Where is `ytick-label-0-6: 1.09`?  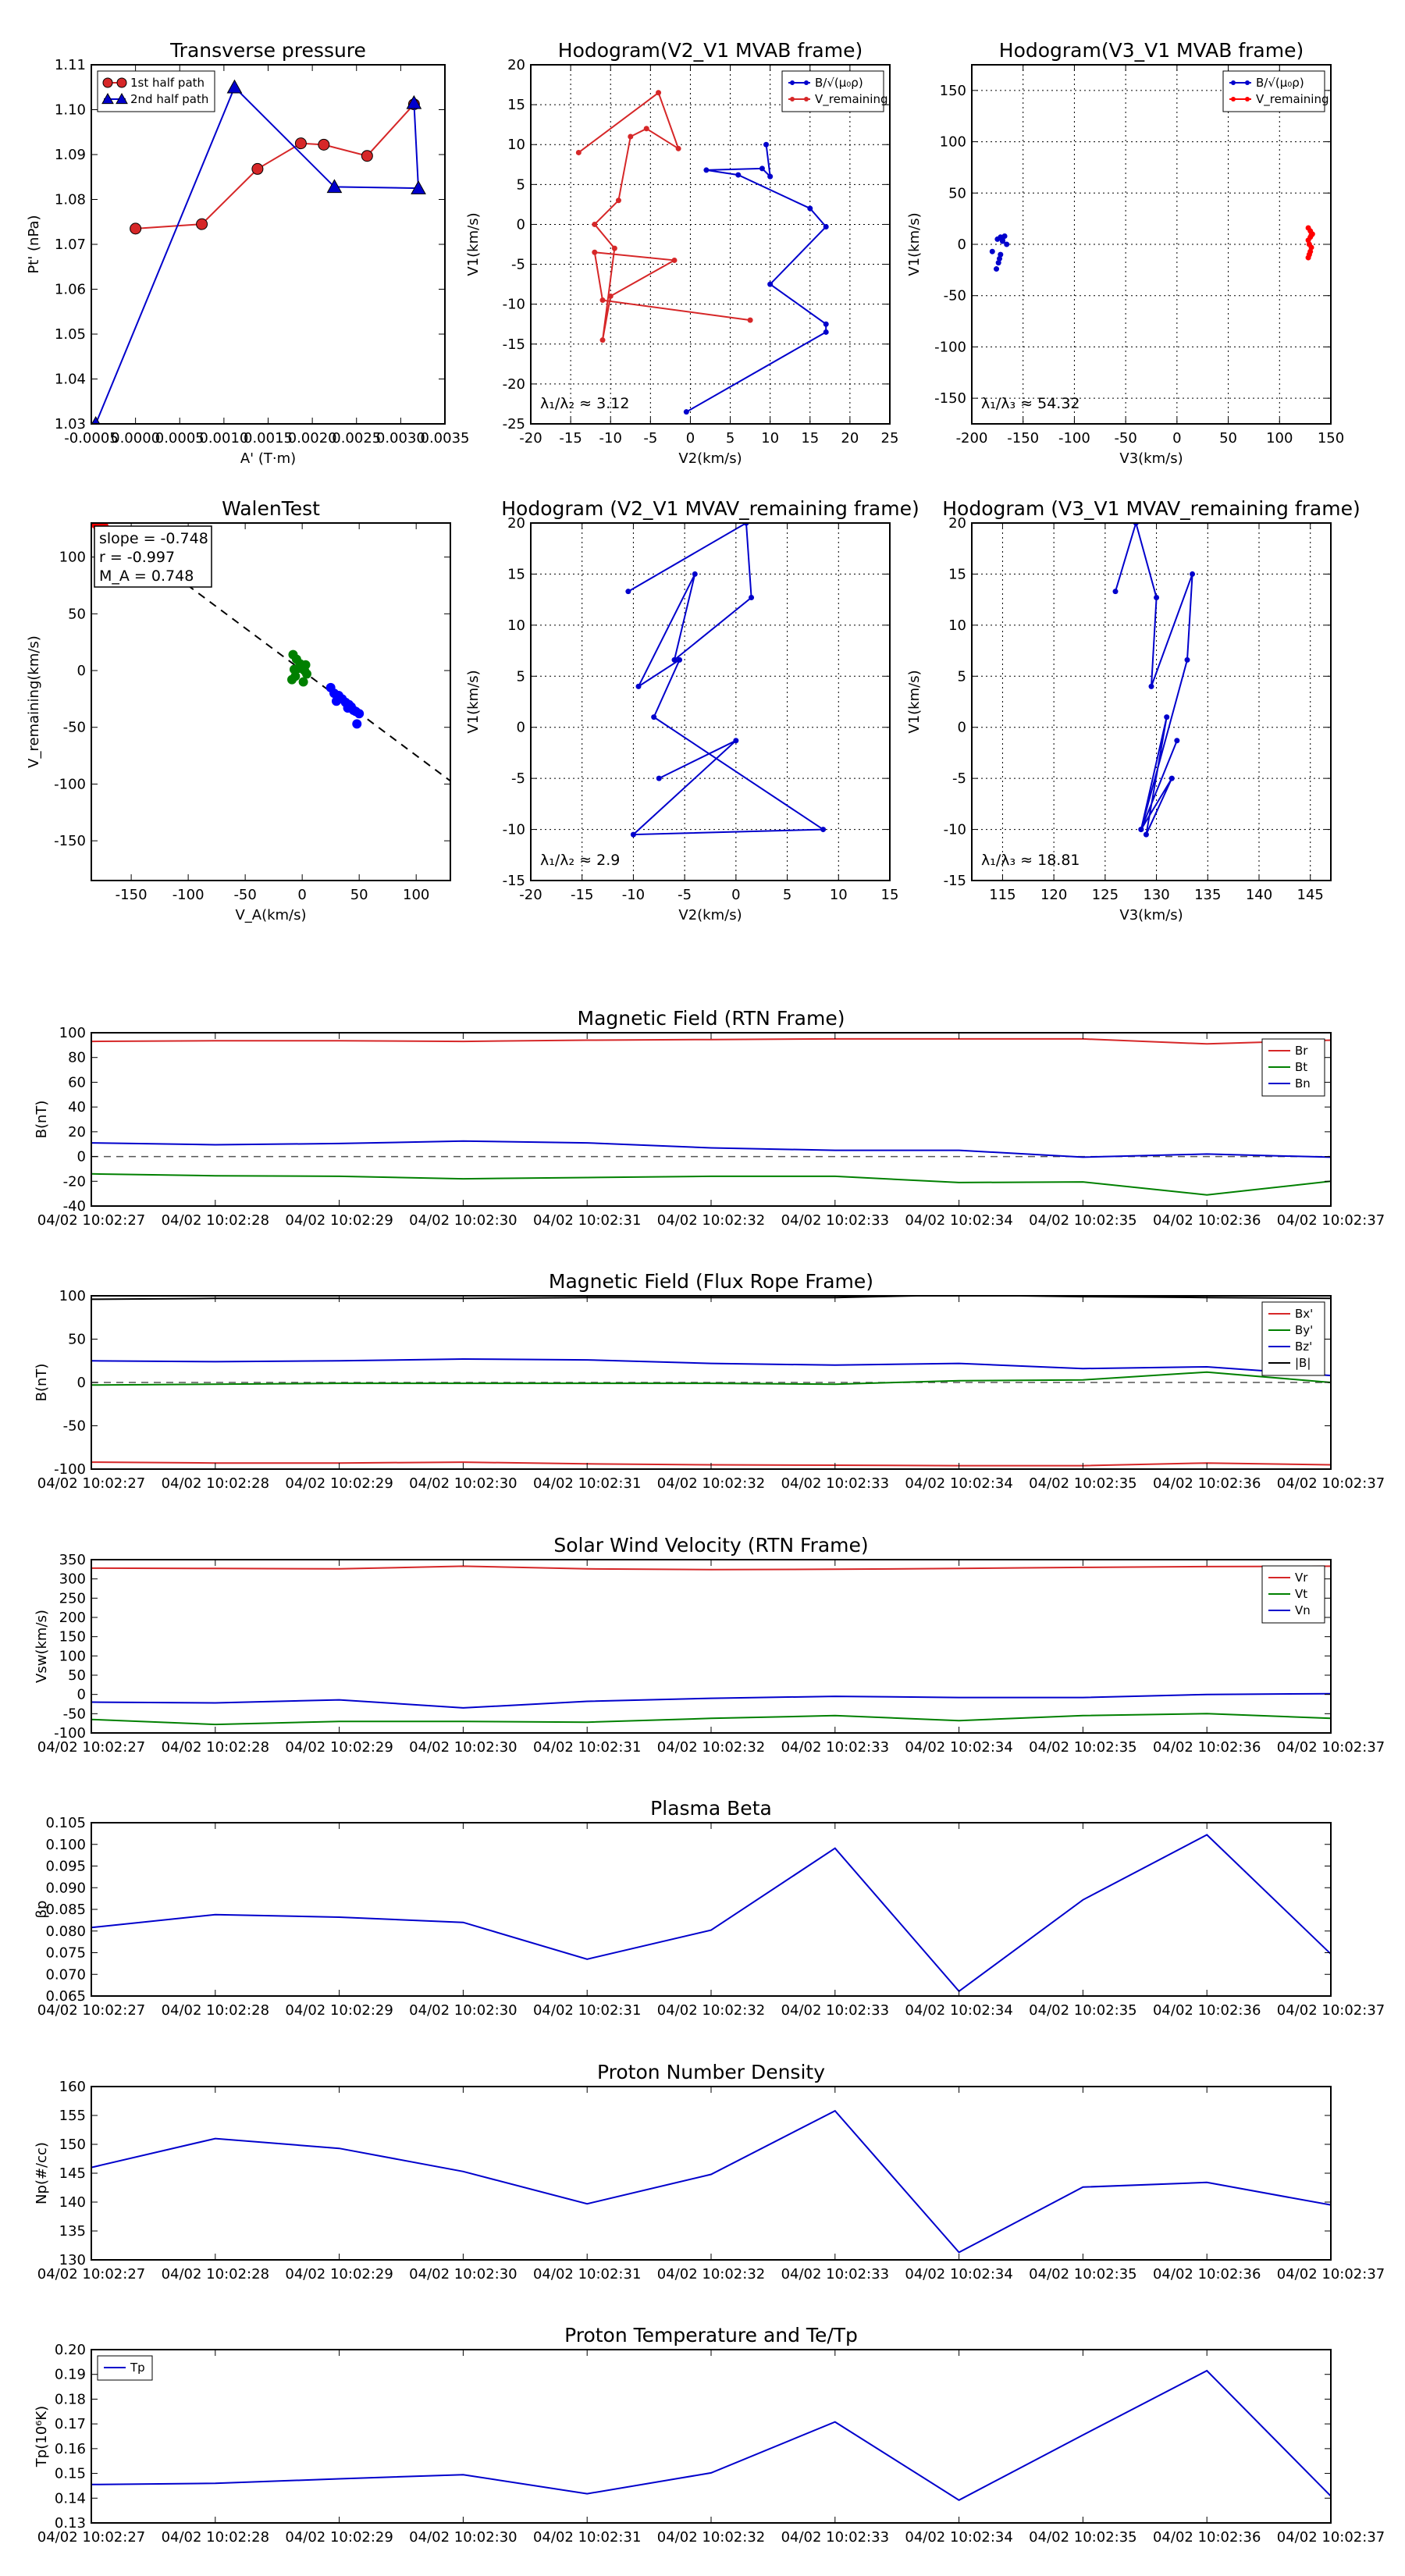
ytick-label-0-6: 1.09 is located at coordinates (71, 155).